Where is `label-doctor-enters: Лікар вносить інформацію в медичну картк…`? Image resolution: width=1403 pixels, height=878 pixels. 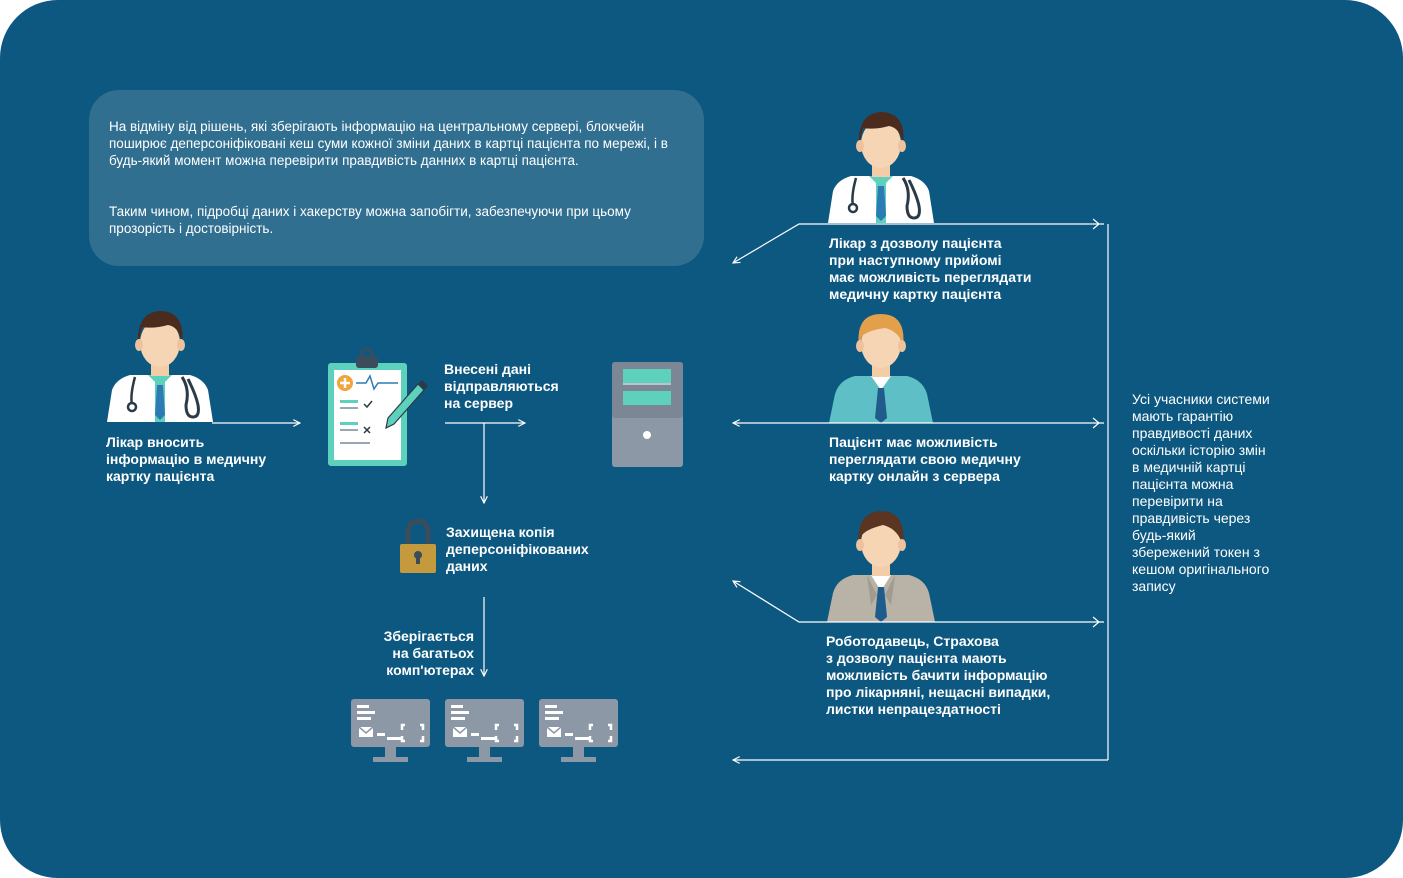 label-doctor-enters: Лікар вносить інформацію в медичну картк… is located at coordinates (186, 459).